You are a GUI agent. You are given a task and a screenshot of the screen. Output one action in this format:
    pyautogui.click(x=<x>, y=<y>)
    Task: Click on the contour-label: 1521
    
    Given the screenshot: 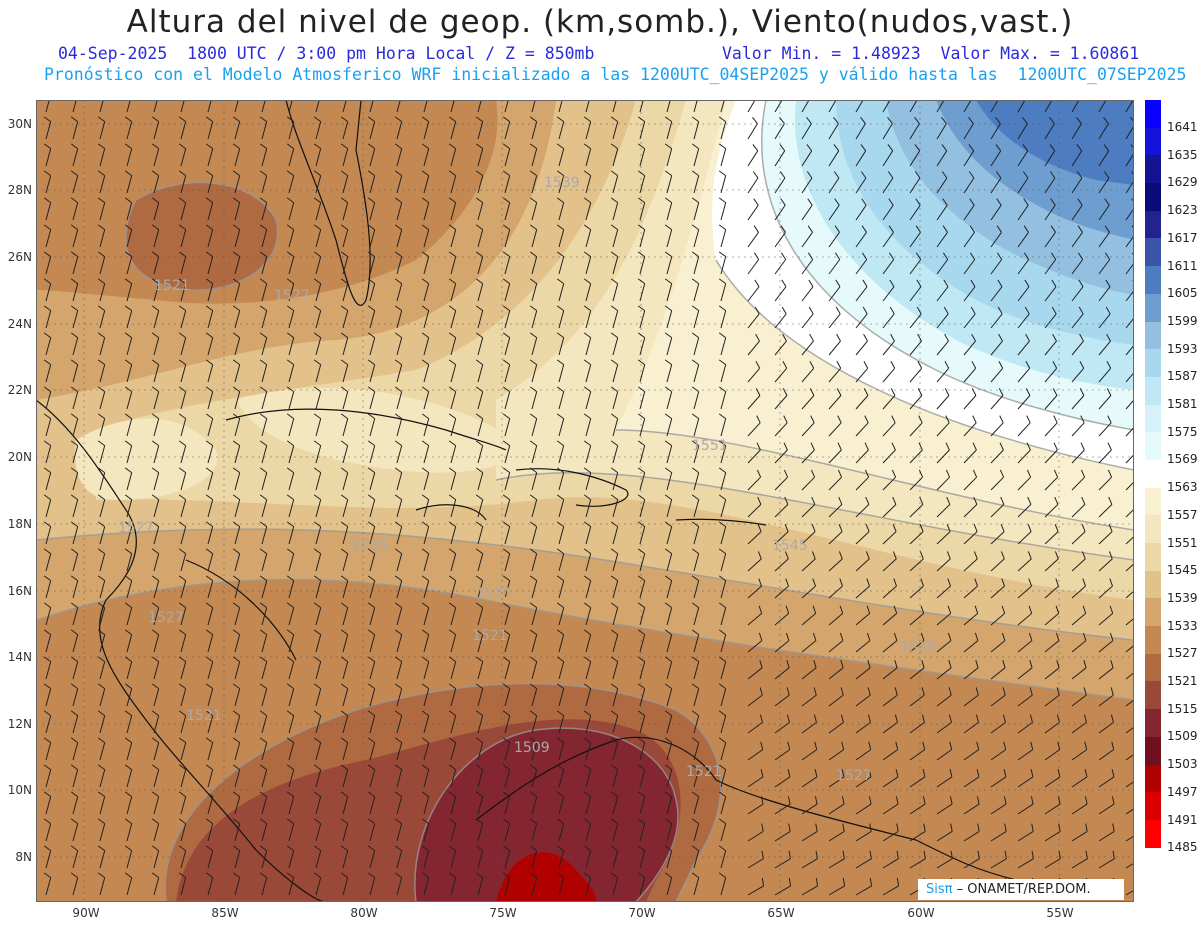 What is the action you would take?
    pyautogui.click(x=172, y=286)
    